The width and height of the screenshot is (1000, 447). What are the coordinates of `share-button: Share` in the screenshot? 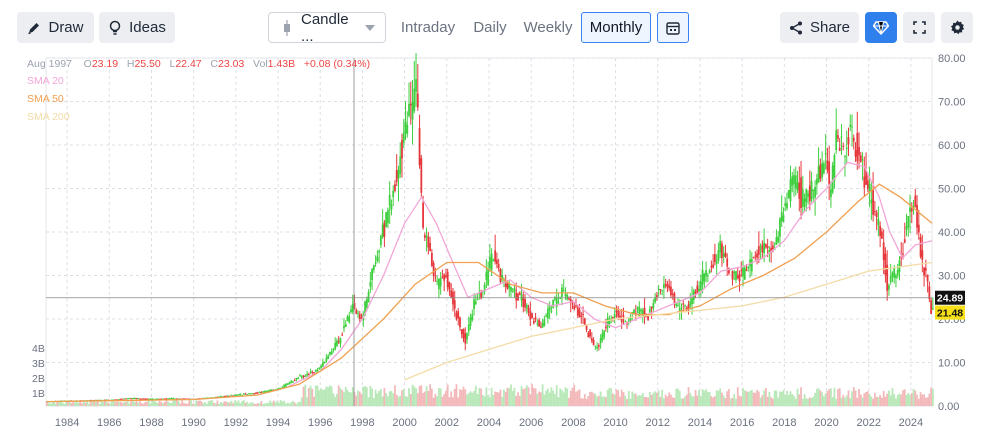 It's located at (819, 27).